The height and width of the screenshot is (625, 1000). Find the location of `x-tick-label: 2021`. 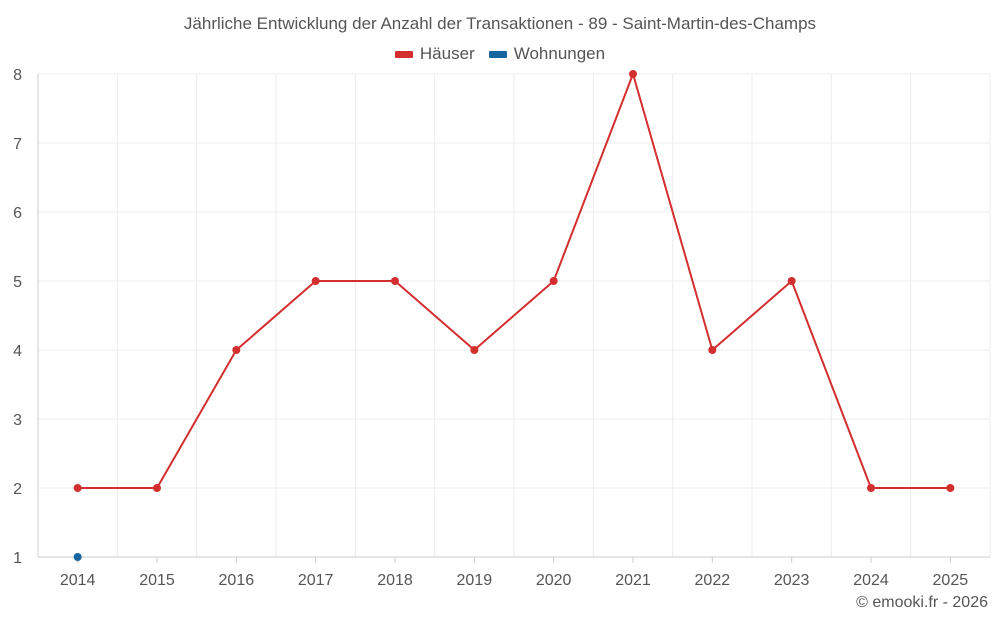

x-tick-label: 2021 is located at coordinates (633, 580).